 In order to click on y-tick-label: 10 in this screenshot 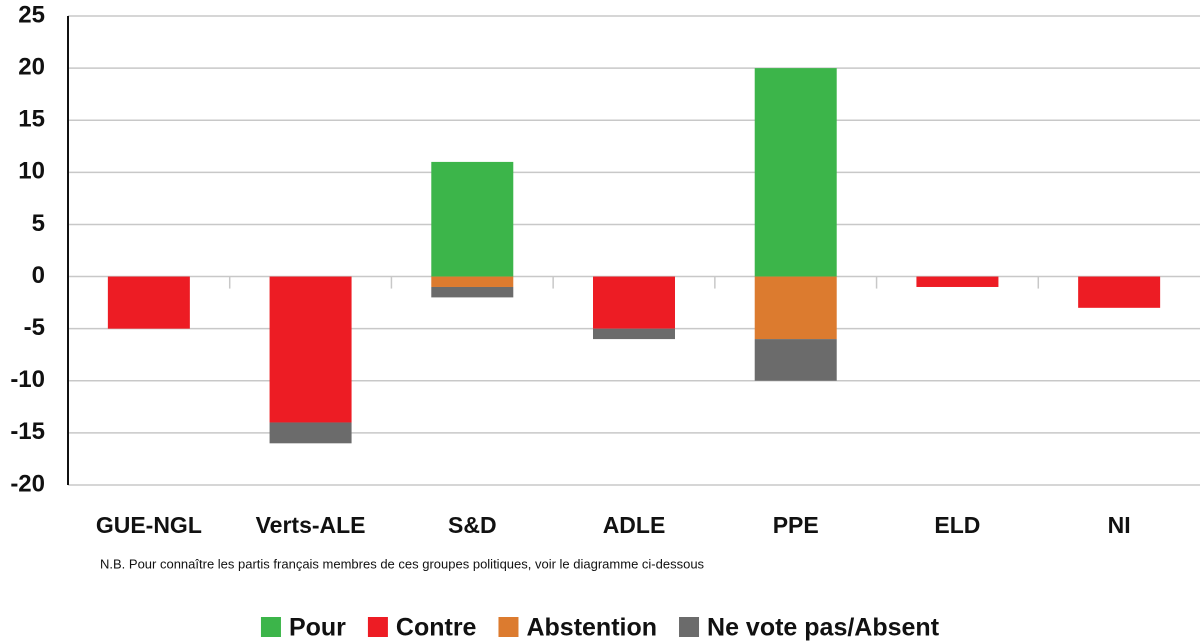, I will do `click(31, 171)`.